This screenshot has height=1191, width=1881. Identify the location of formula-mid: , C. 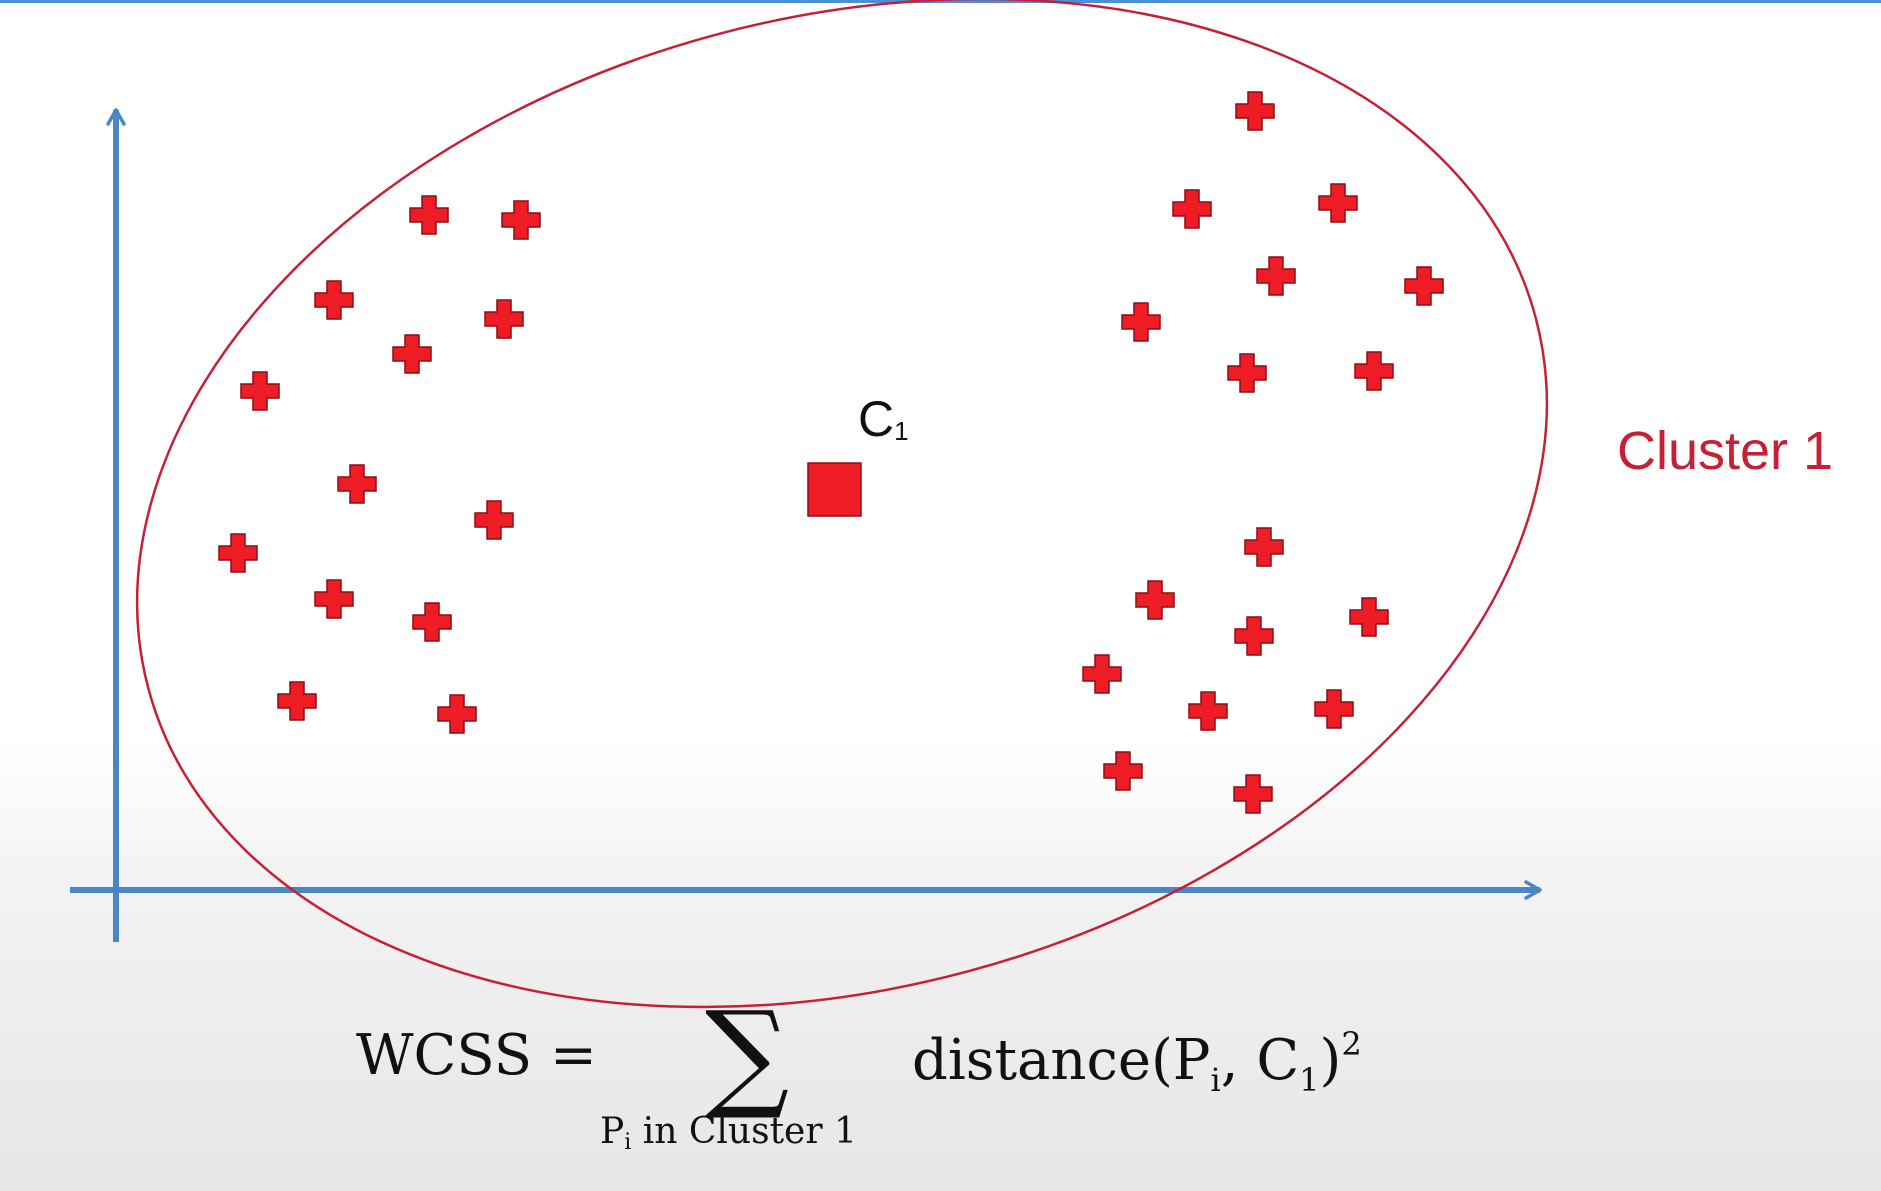
(1260, 1060).